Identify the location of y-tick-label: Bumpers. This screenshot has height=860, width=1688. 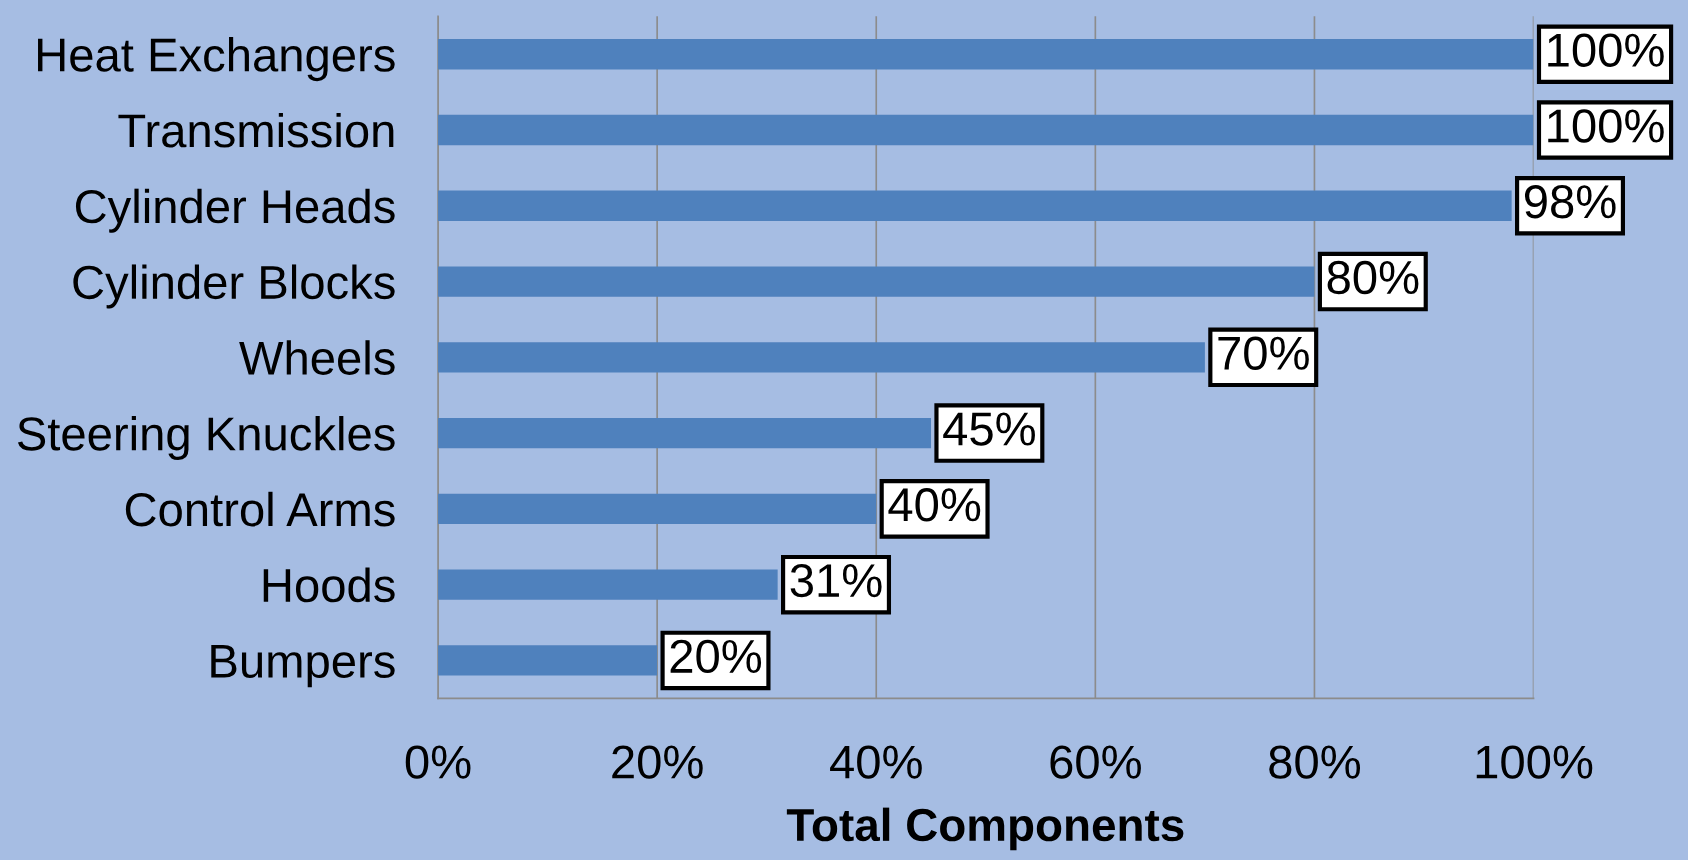
(303, 666).